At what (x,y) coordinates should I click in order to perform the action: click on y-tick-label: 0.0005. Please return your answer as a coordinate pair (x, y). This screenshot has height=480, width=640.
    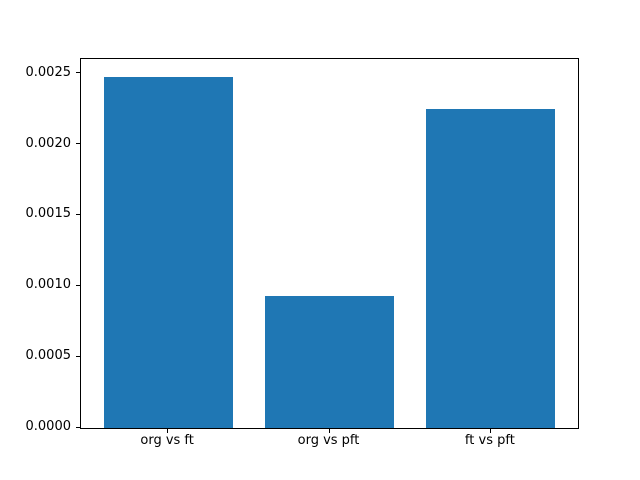
    Looking at the image, I should click on (48, 356).